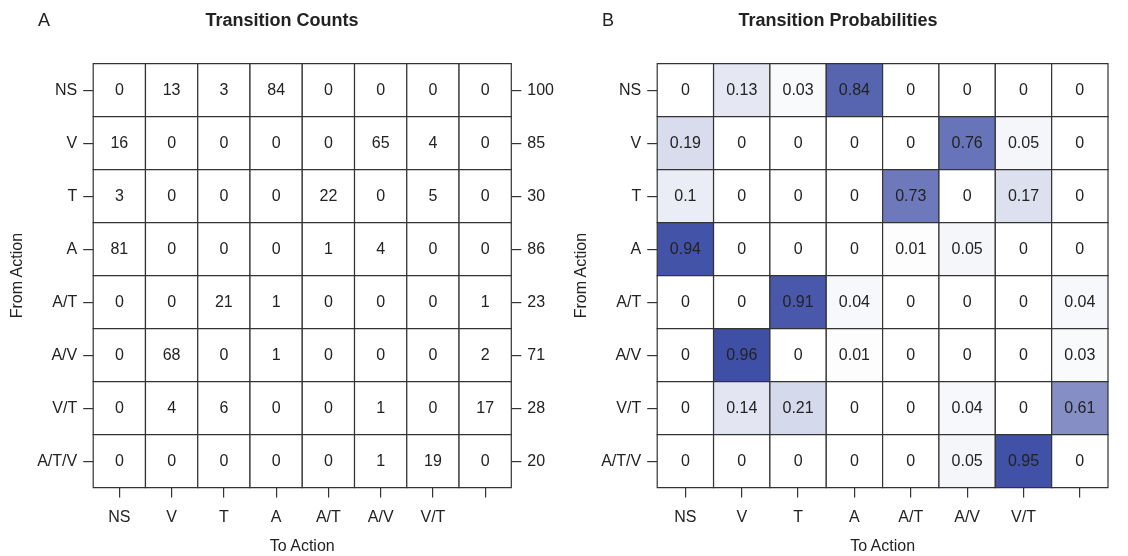 Image resolution: width=1128 pixels, height=556 pixels. Describe the element at coordinates (798, 407) in the screenshot. I see `data-label: 0.21` at that location.